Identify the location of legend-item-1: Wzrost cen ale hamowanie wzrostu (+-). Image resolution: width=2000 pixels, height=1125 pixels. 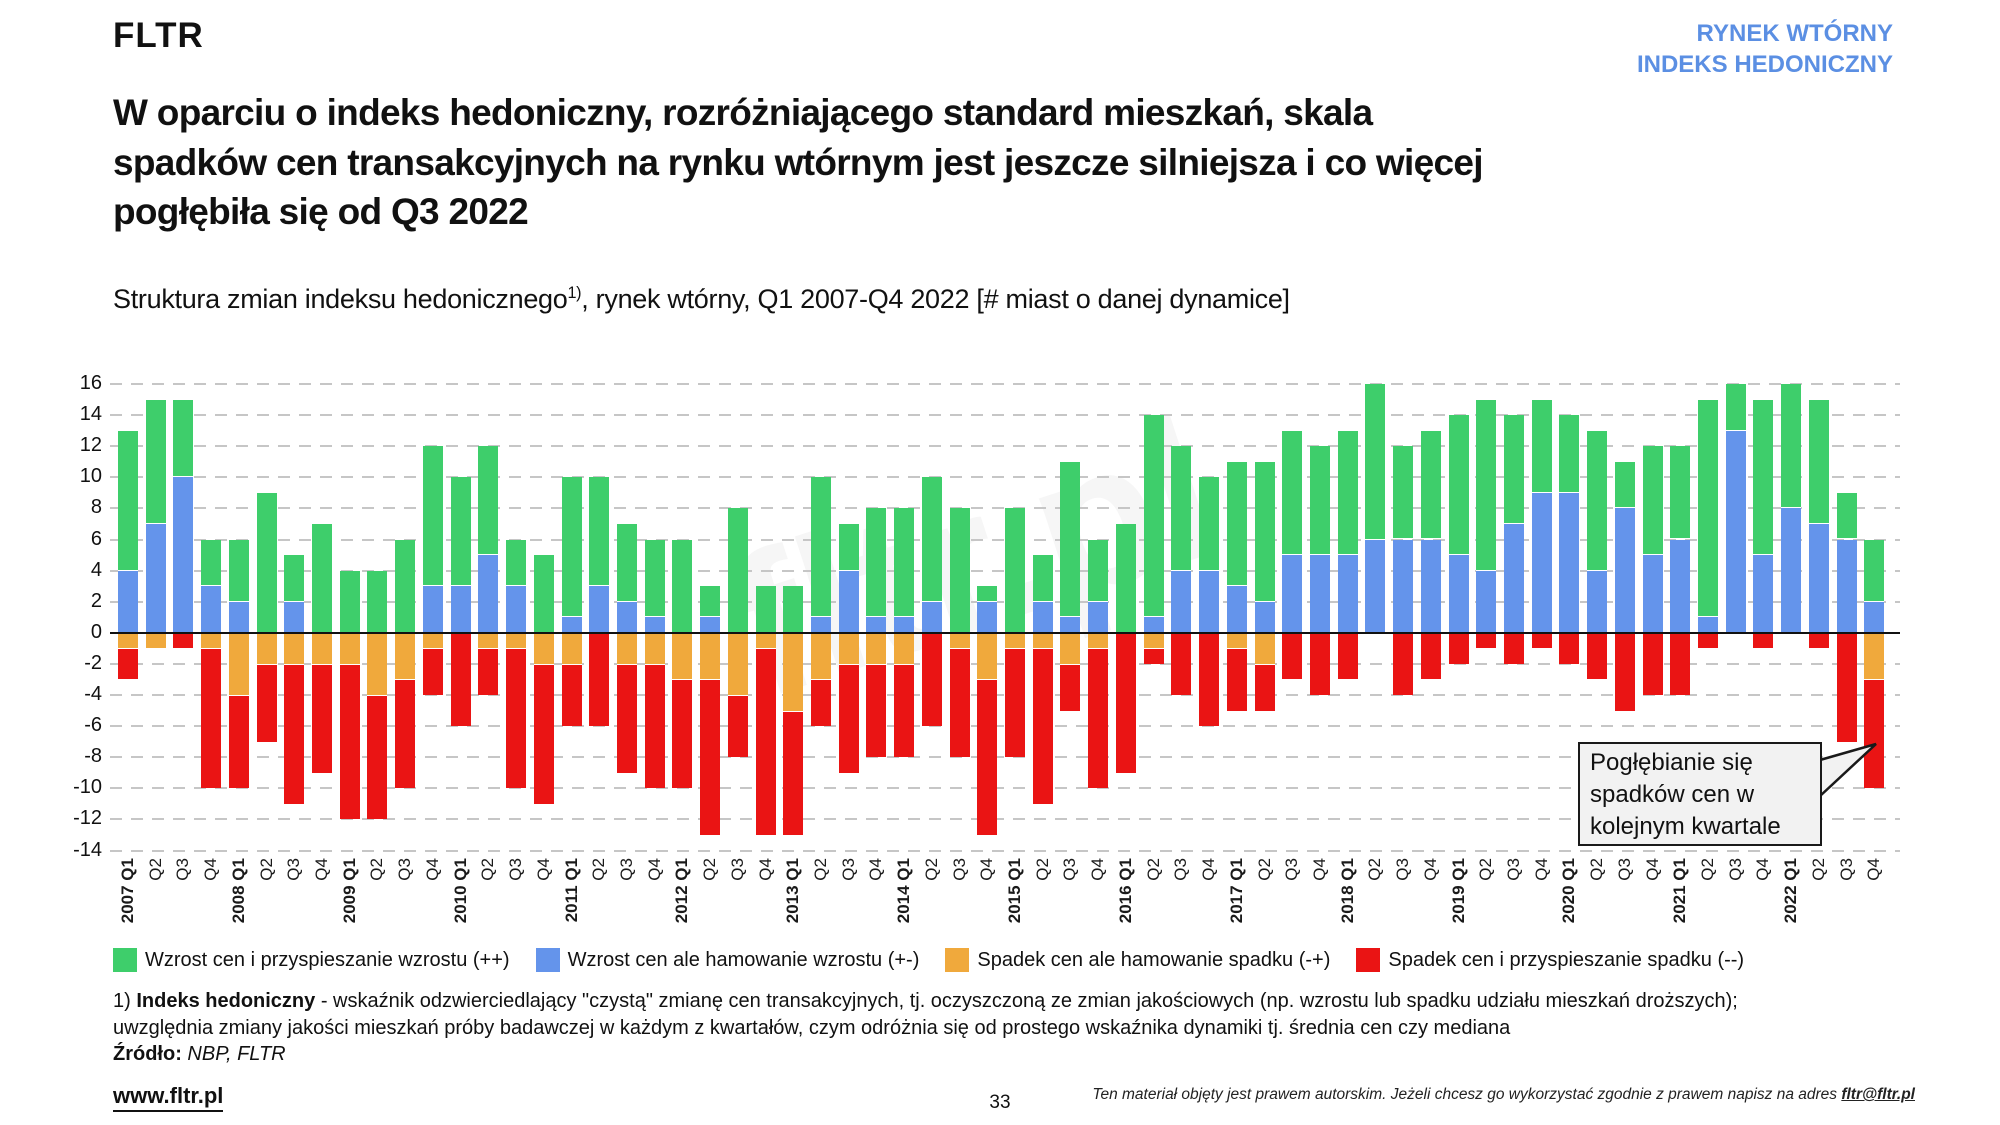
(727, 960).